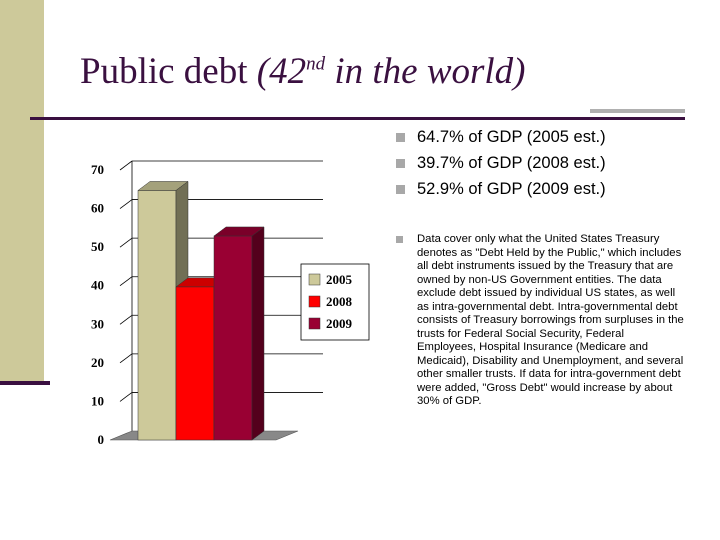 The width and height of the screenshot is (720, 540). Describe the element at coordinates (339, 301) in the screenshot. I see `legend-label-2008: 2008` at that location.